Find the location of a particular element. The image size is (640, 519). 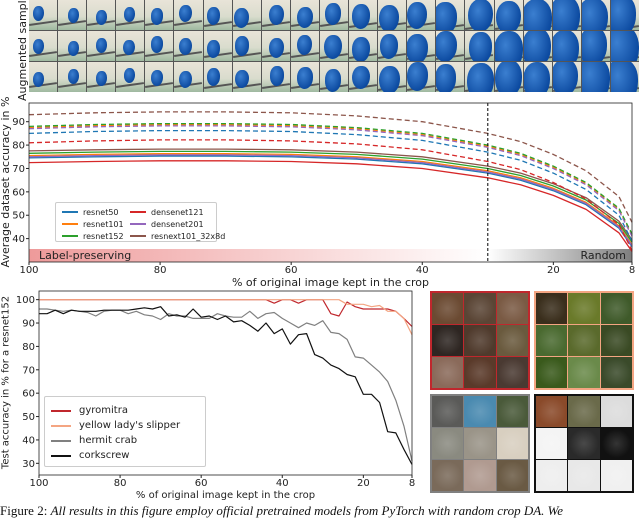

bottom-chart-ylabel: Test accuracy in % for a resnet152 is located at coordinates (6, 382).